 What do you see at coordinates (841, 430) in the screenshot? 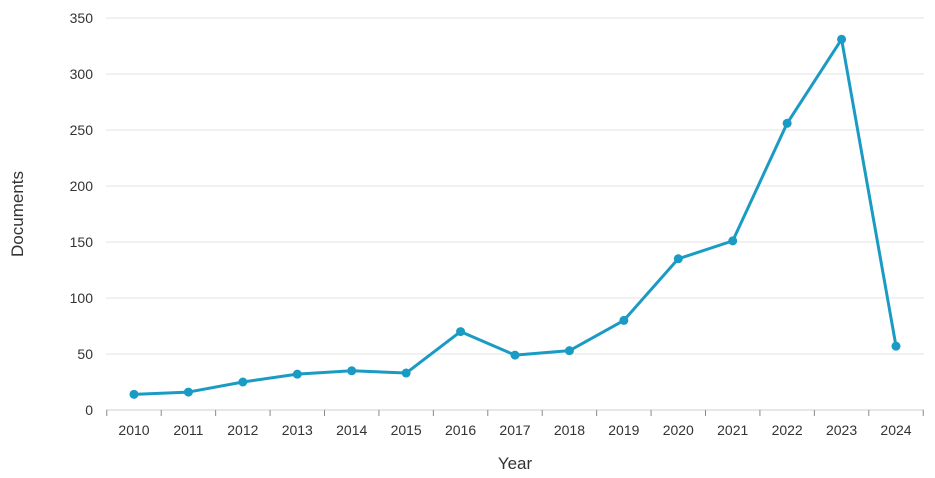
I see `x-tick-label: 2023` at bounding box center [841, 430].